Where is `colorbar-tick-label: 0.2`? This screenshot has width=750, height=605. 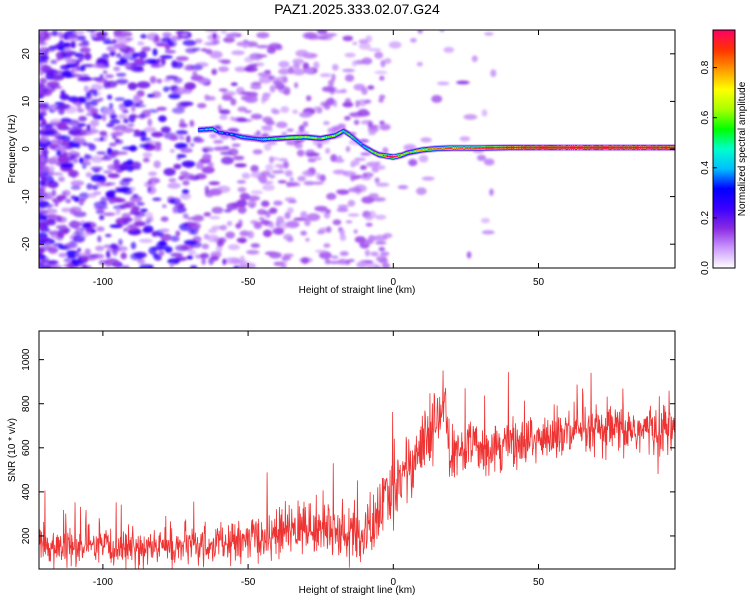 colorbar-tick-label: 0.2 is located at coordinates (705, 218).